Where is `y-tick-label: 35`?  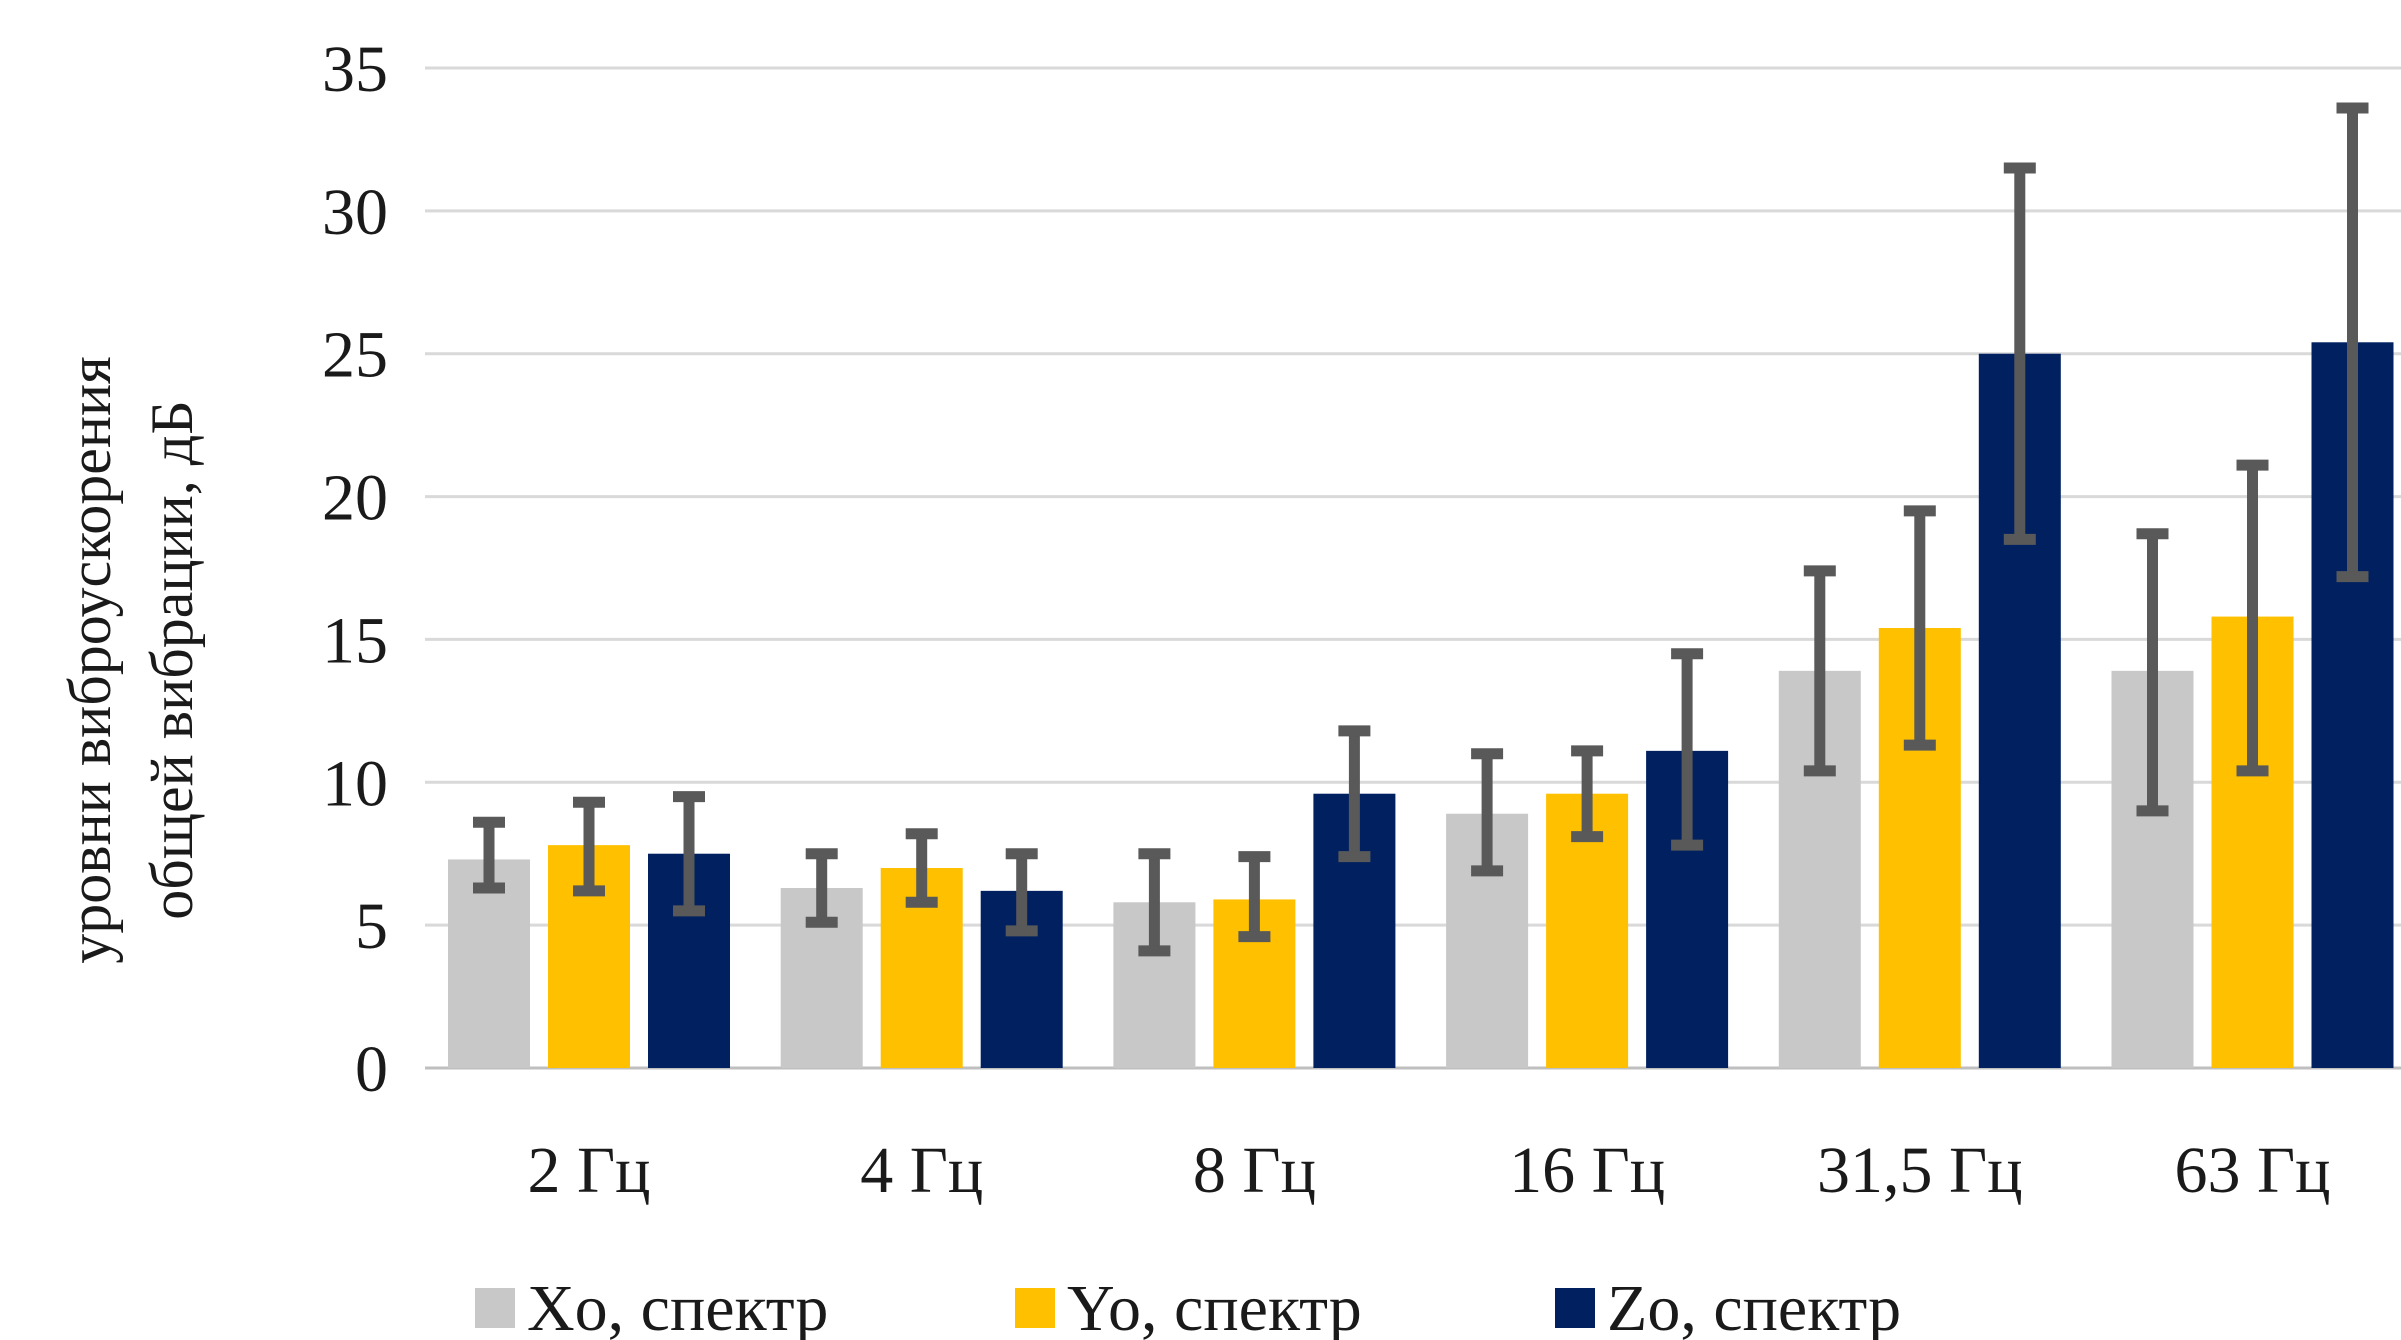 y-tick-label: 35 is located at coordinates (355, 69).